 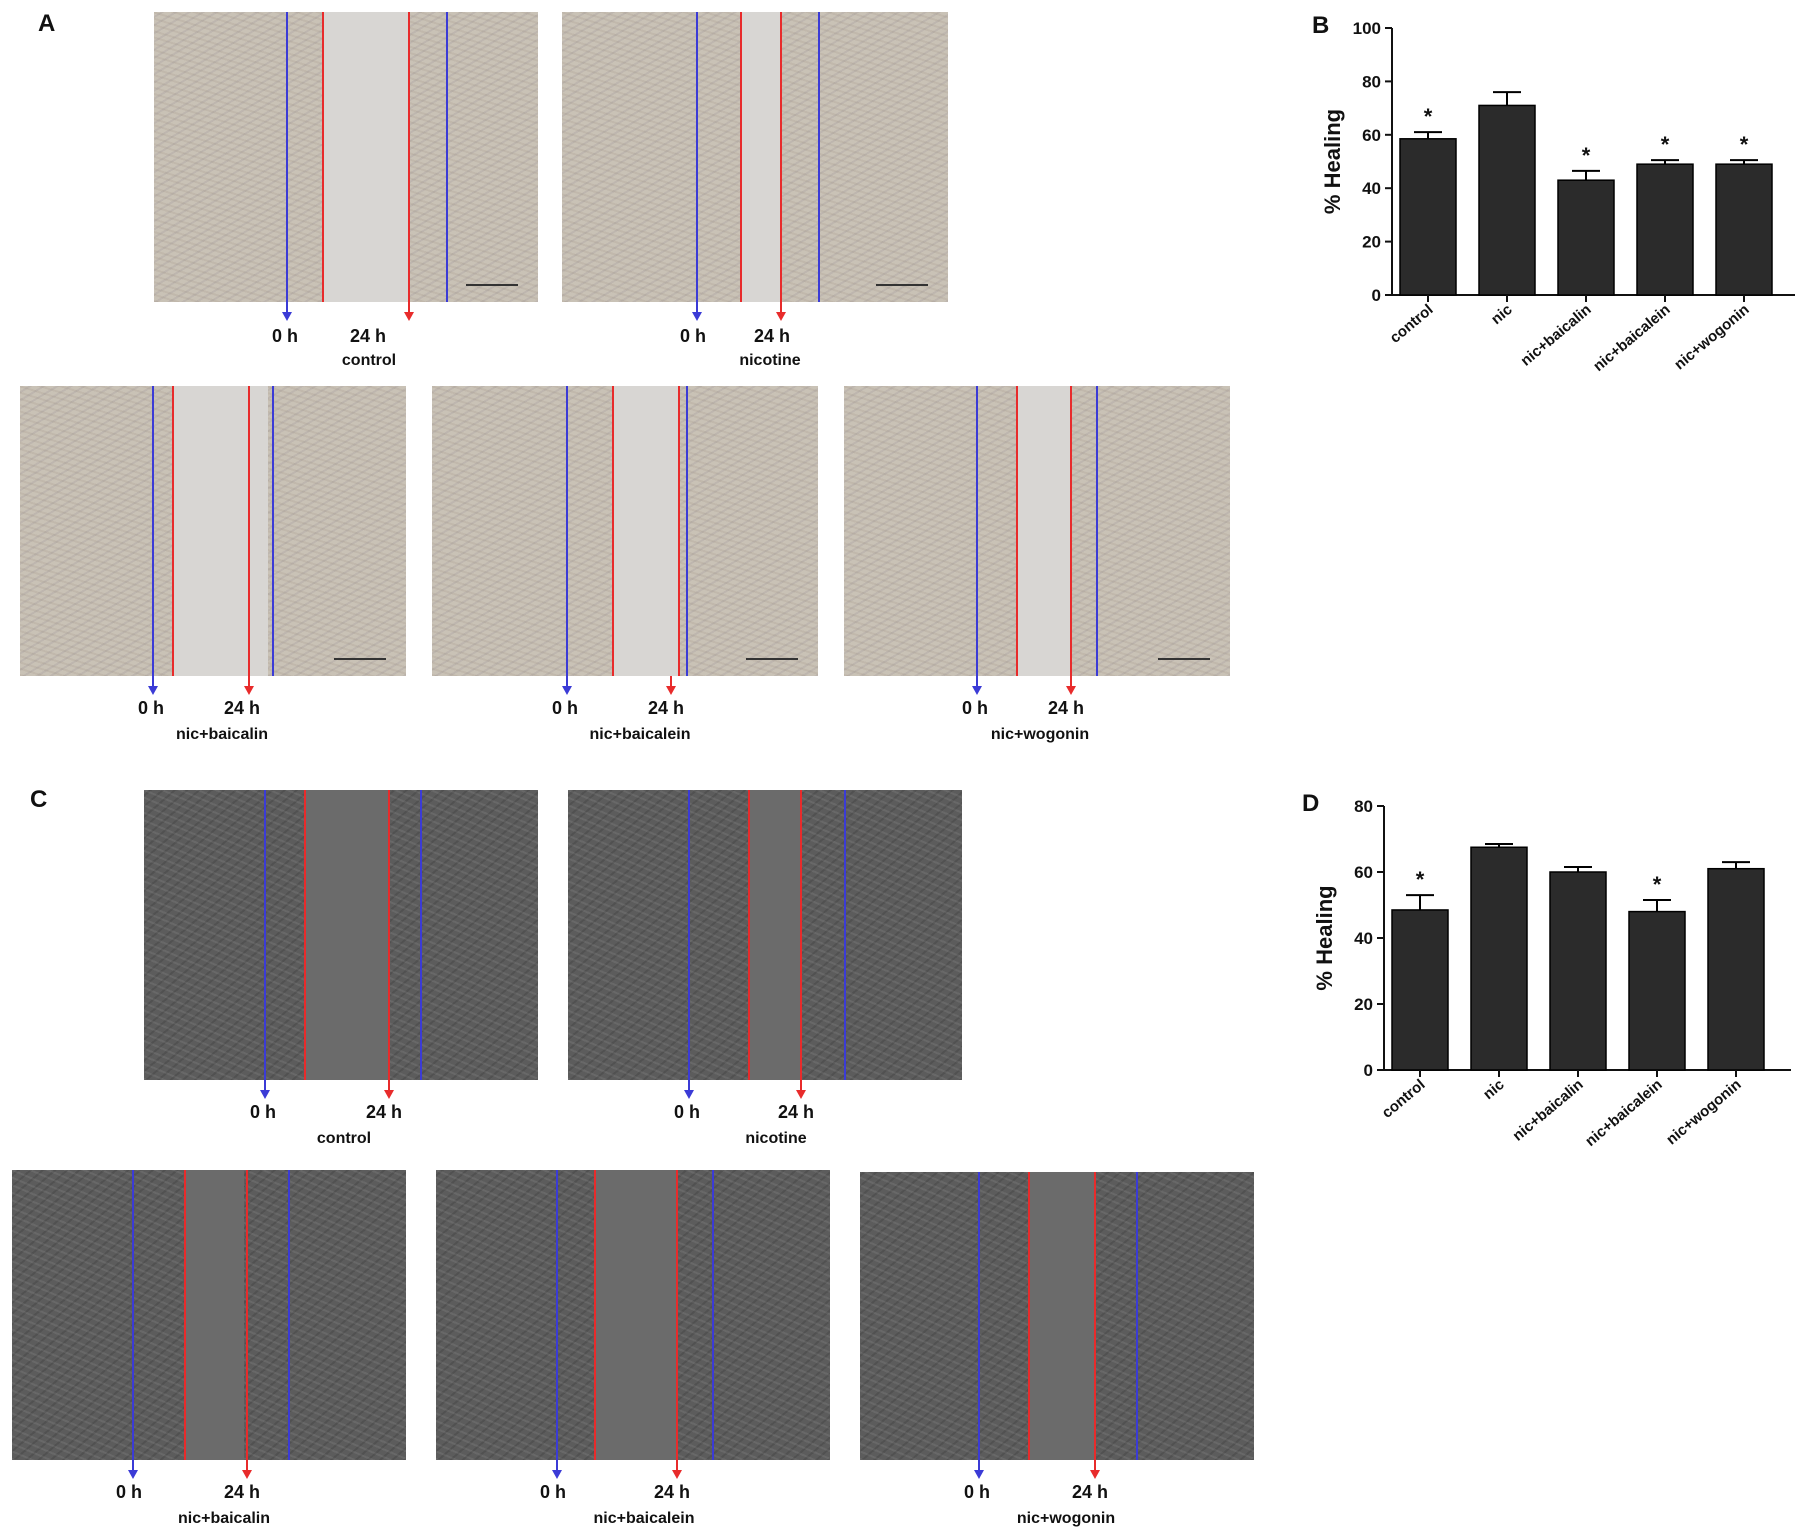 I want to click on panel-label-d: D, so click(x=1311, y=803).